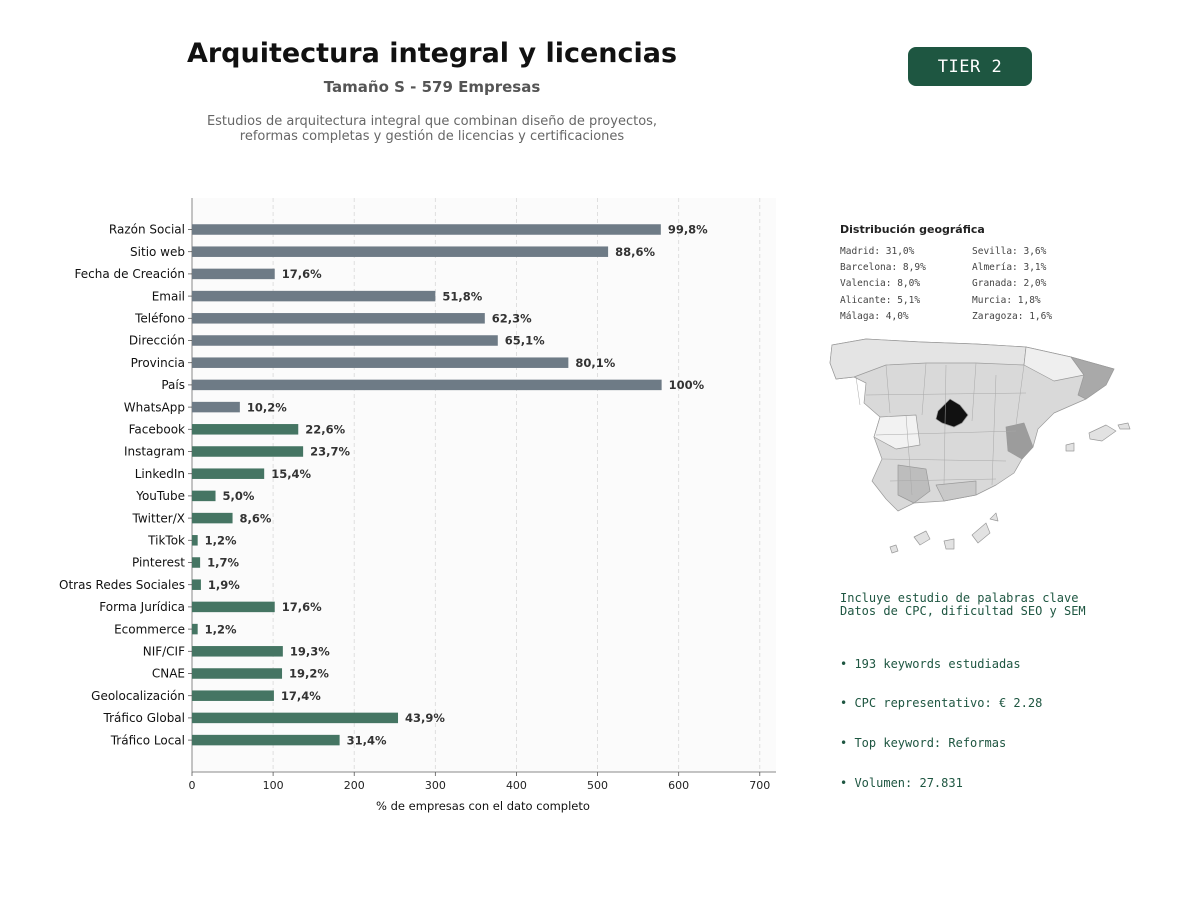  What do you see at coordinates (952, 413) in the screenshot?
I see `map-region-madrid` at bounding box center [952, 413].